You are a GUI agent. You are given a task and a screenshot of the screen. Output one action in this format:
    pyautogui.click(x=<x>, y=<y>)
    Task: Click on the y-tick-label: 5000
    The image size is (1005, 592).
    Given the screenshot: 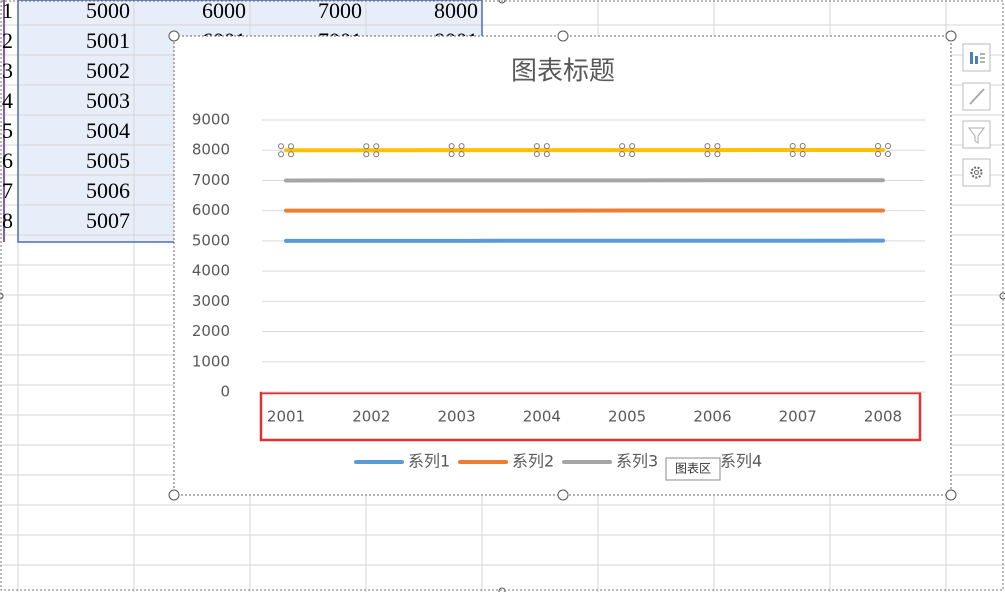 What is the action you would take?
    pyautogui.click(x=211, y=240)
    